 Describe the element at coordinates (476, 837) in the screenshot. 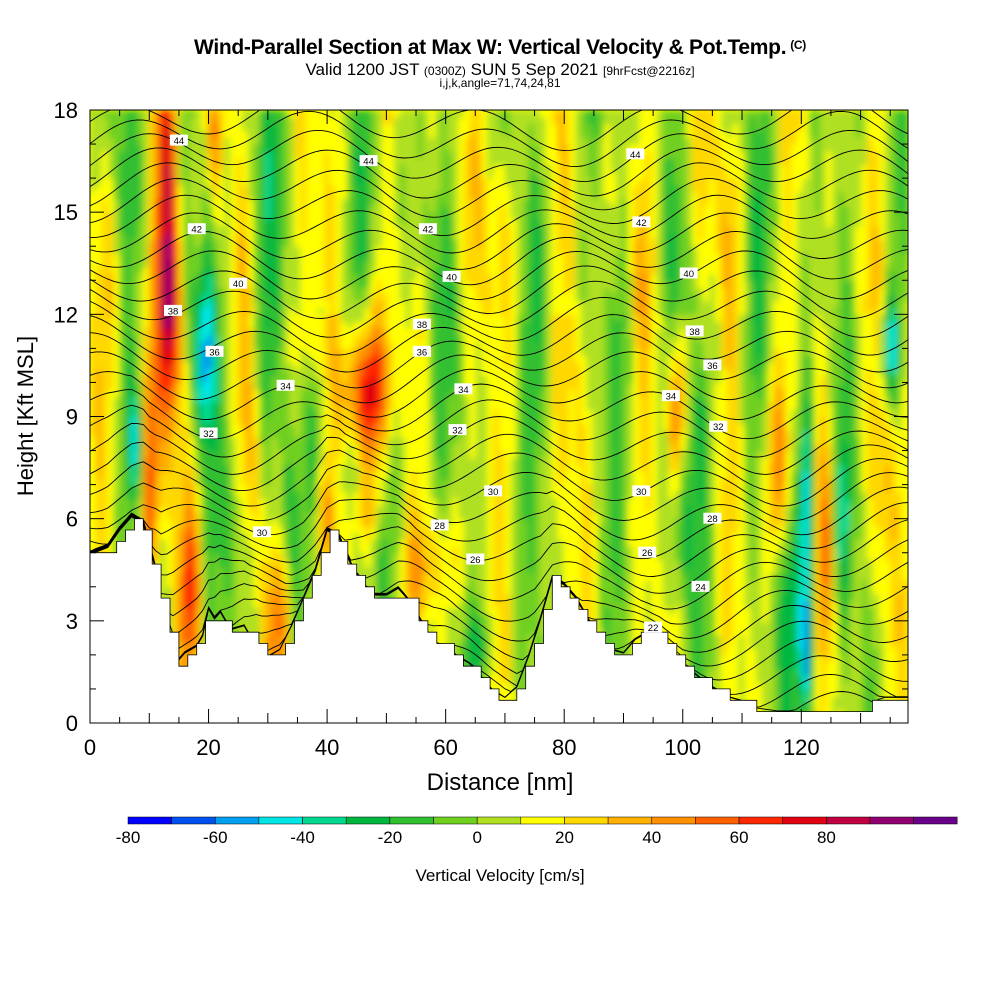

I see `colorbar-tick-label: 0` at that location.